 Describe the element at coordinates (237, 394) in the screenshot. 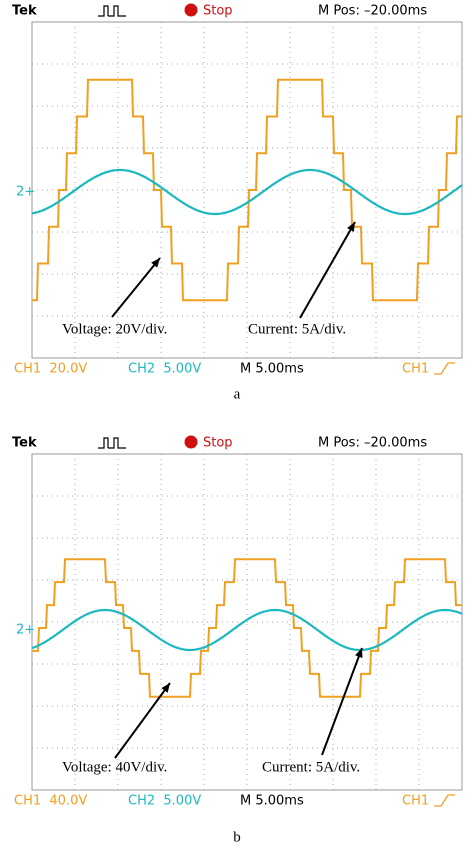

I see `caption: a` at that location.